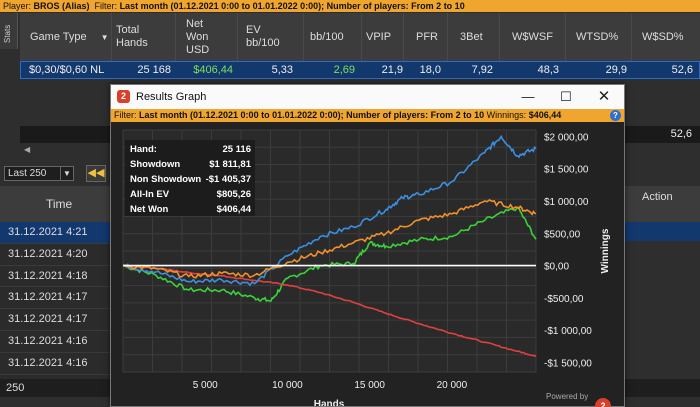 This screenshot has width=700, height=407. I want to click on sort-down-icon: ▼, so click(104, 37).